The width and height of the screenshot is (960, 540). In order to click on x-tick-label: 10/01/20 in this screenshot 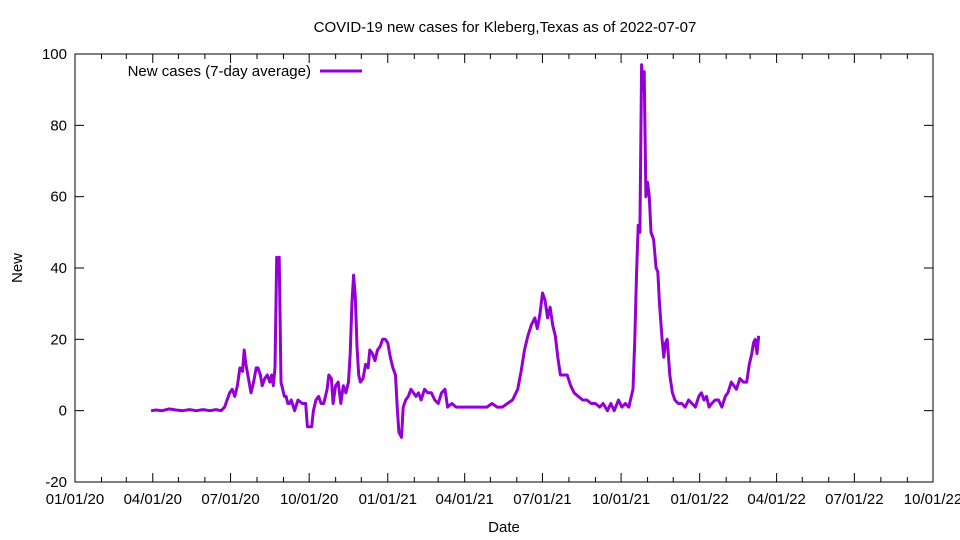, I will do `click(309, 499)`.